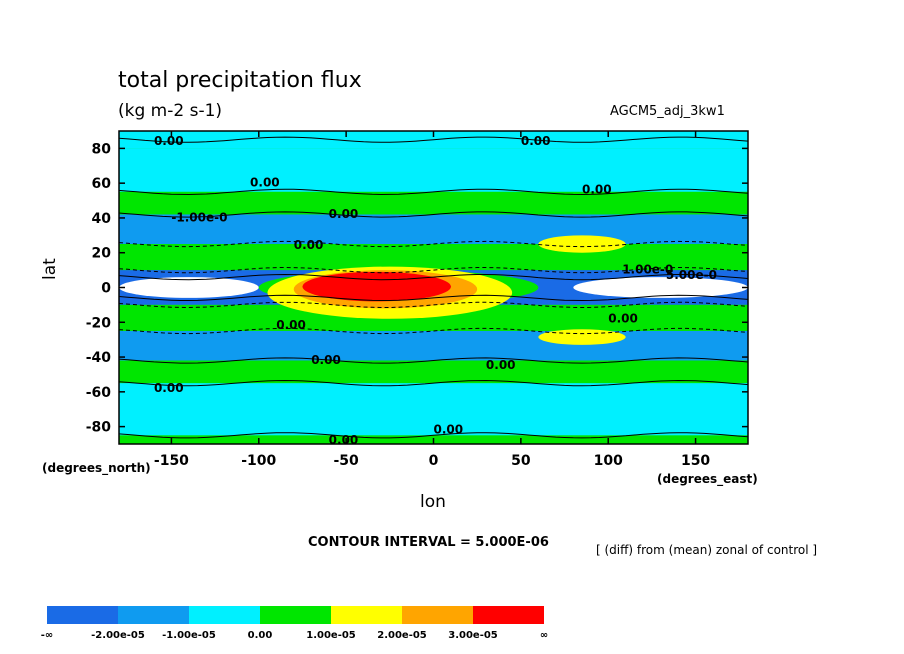  I want to click on x-axis-label: lon, so click(433, 502).